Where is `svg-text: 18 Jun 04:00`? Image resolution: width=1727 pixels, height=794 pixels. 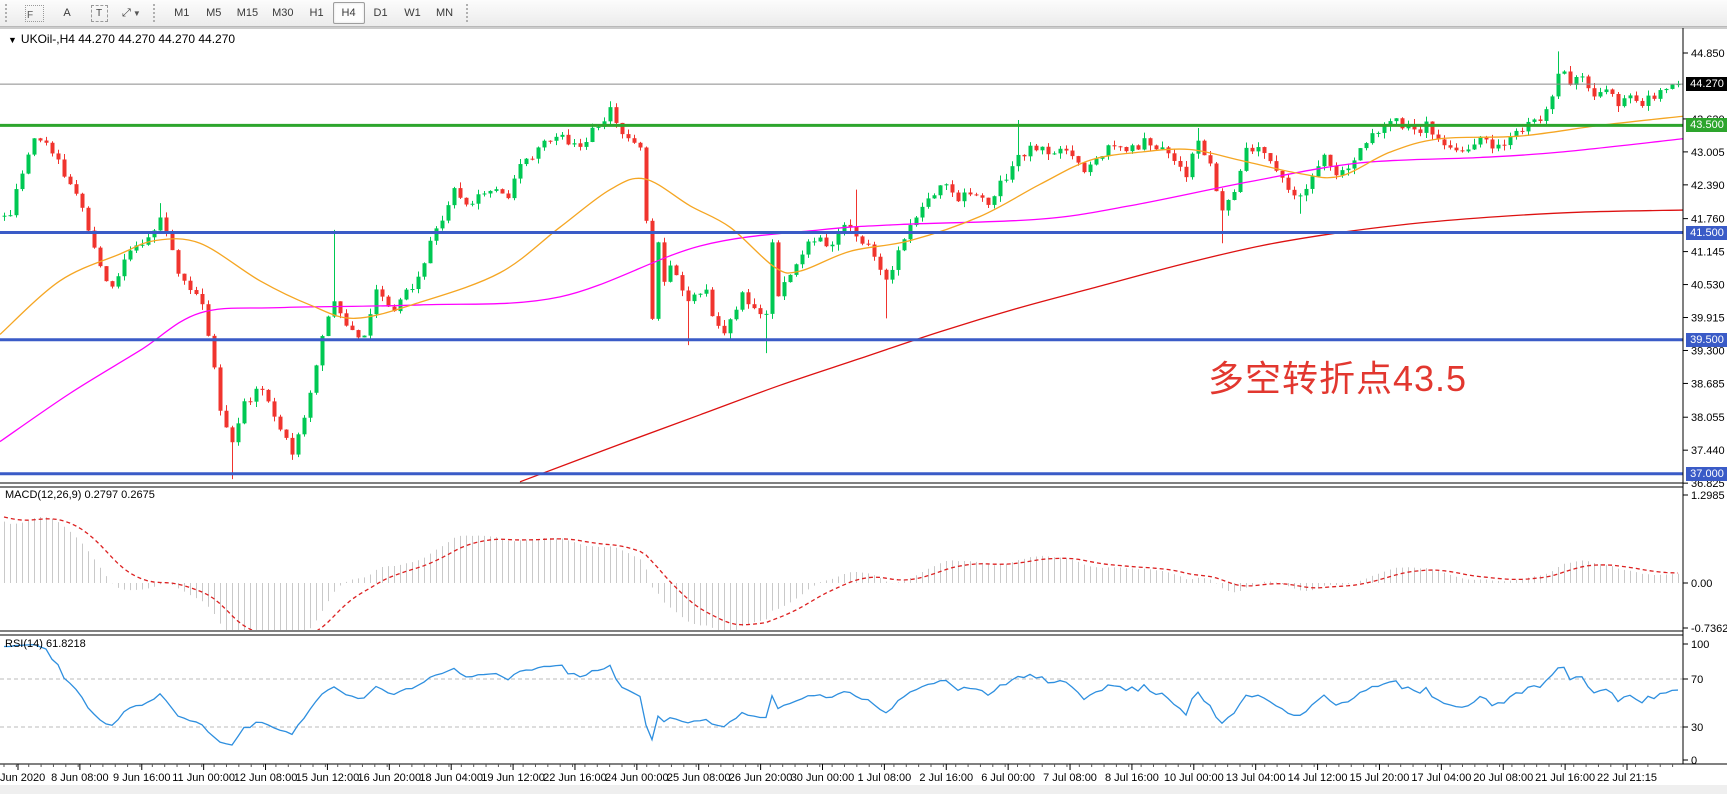 svg-text: 18 Jun 04:00 is located at coordinates (451, 778).